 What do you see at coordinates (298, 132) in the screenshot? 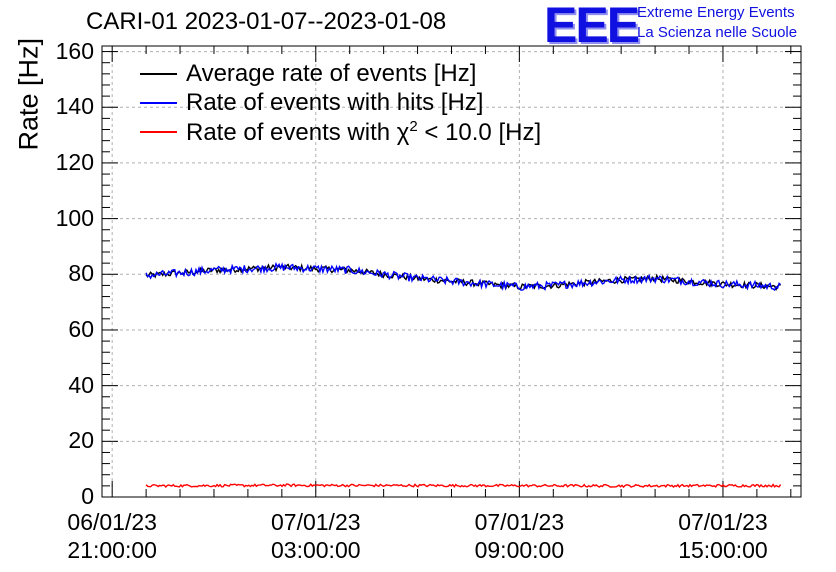
I see `legend-chi2-prefix: Rate of events with χ` at bounding box center [298, 132].